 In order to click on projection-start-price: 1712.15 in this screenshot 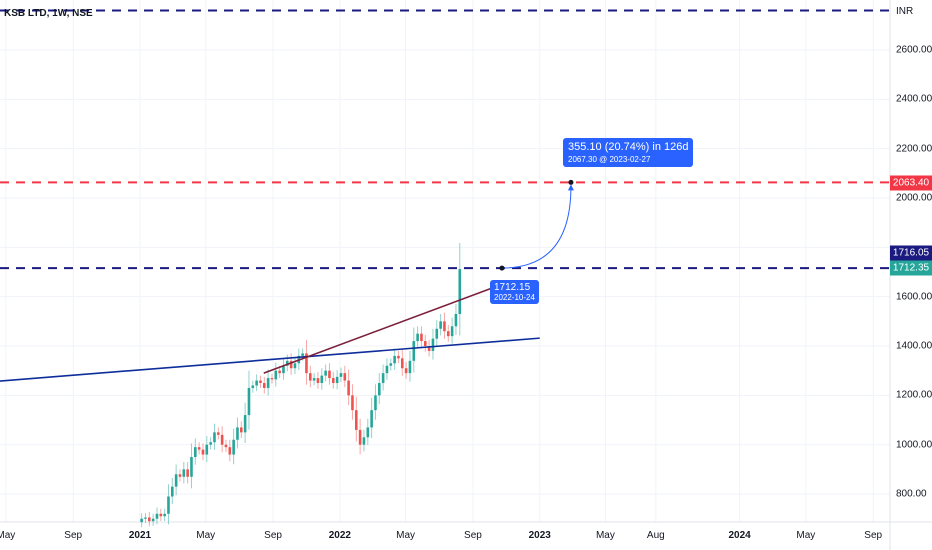, I will do `click(512, 287)`.